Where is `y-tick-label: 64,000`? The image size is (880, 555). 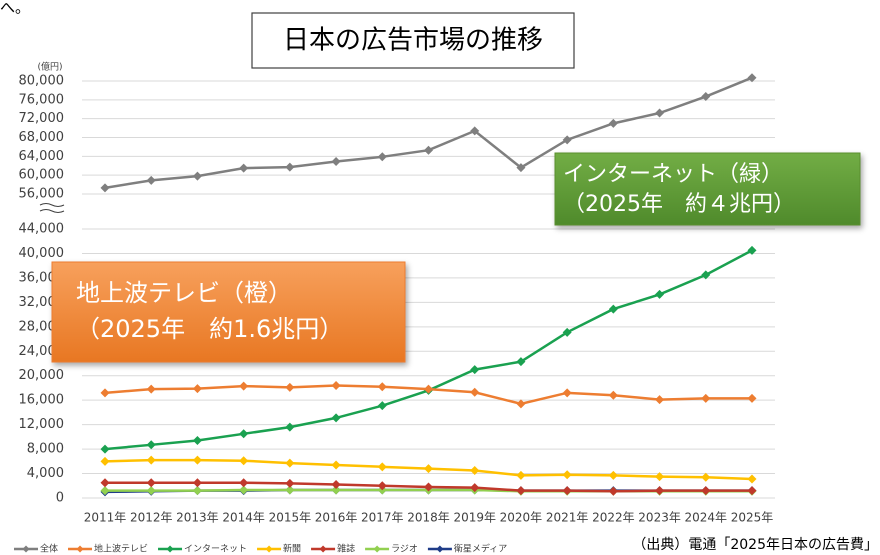
y-tick-label: 64,000 is located at coordinates (42, 156).